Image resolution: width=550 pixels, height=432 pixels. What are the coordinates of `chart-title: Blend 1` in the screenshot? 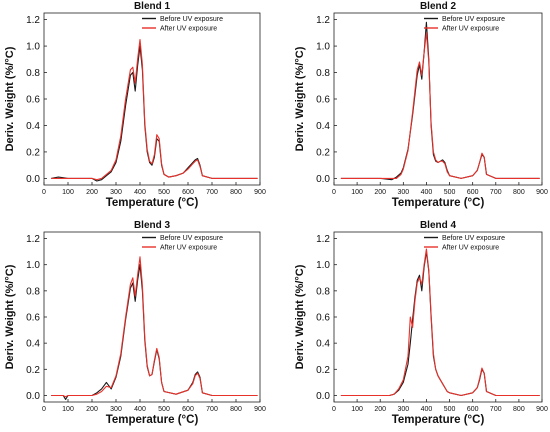 It's located at (152, 6).